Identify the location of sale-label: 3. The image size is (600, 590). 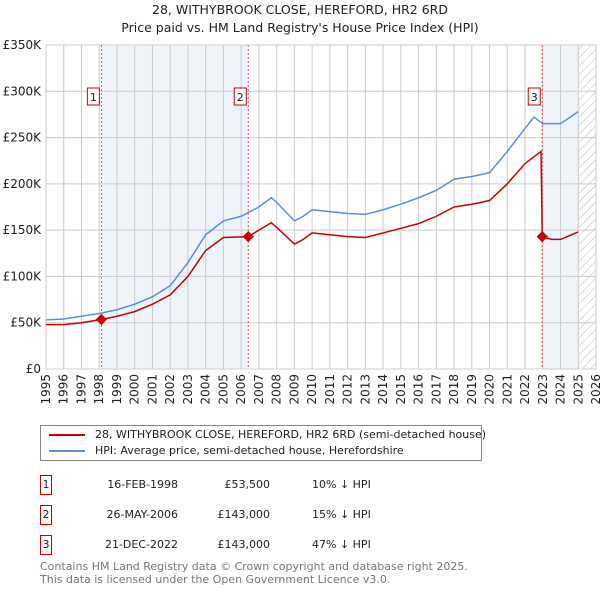
(534, 97).